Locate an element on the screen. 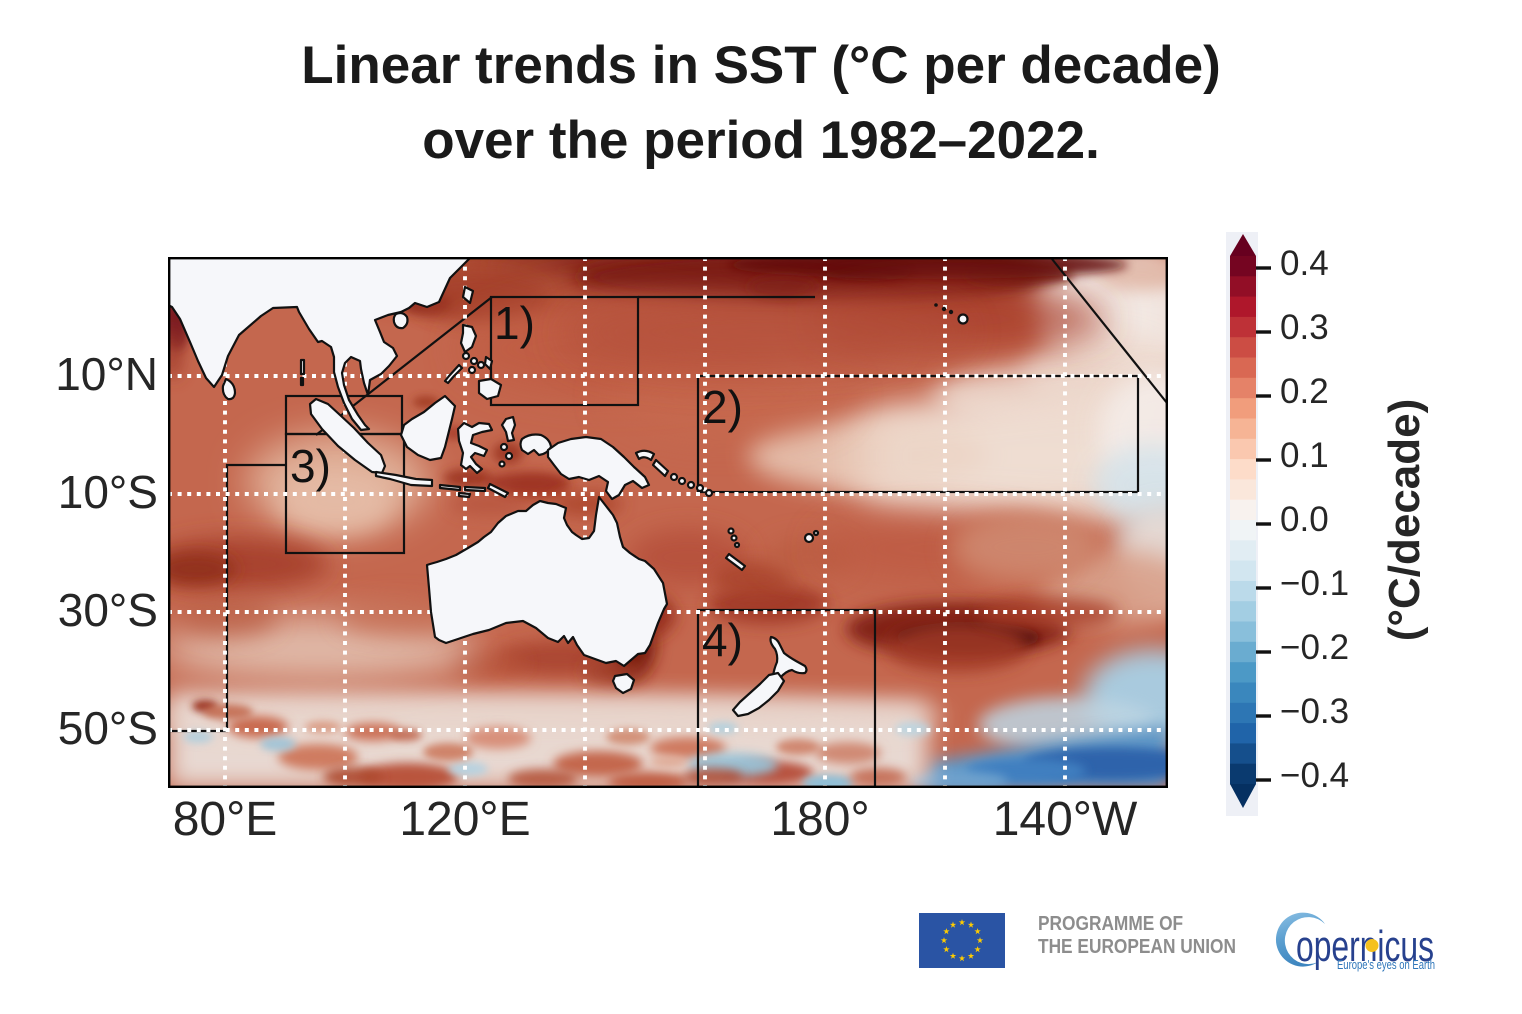  svg-text: 2) is located at coordinates (722, 407).